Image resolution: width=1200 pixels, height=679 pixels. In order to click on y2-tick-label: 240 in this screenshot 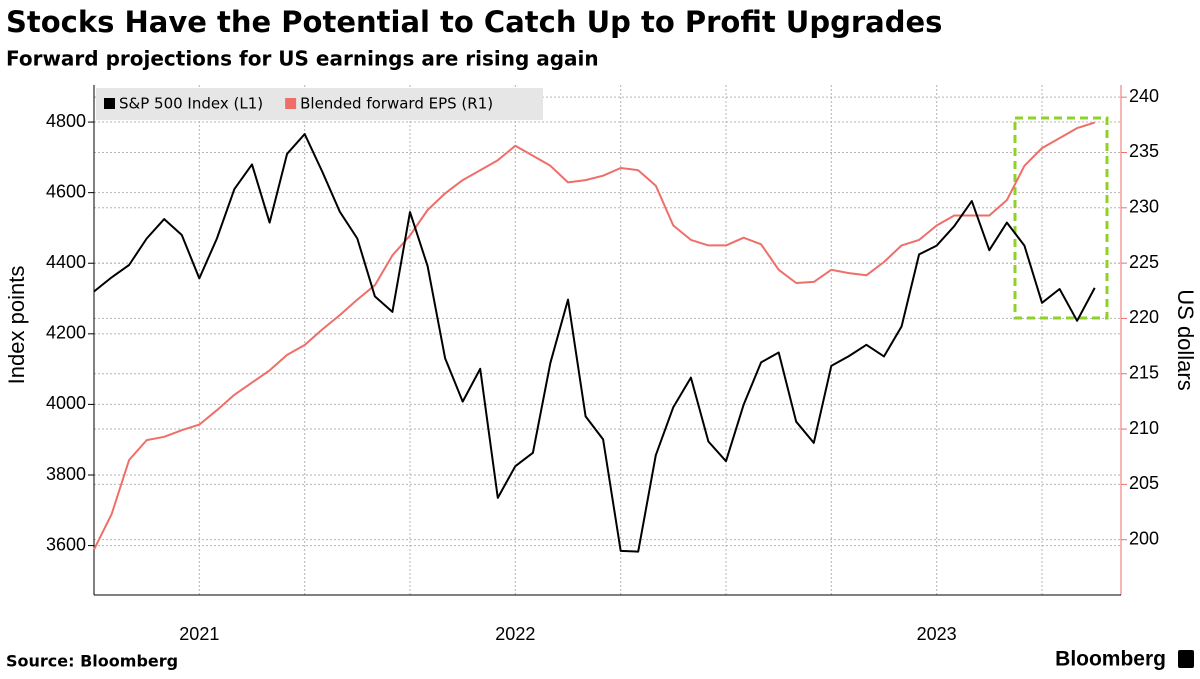, I will do `click(1144, 96)`.